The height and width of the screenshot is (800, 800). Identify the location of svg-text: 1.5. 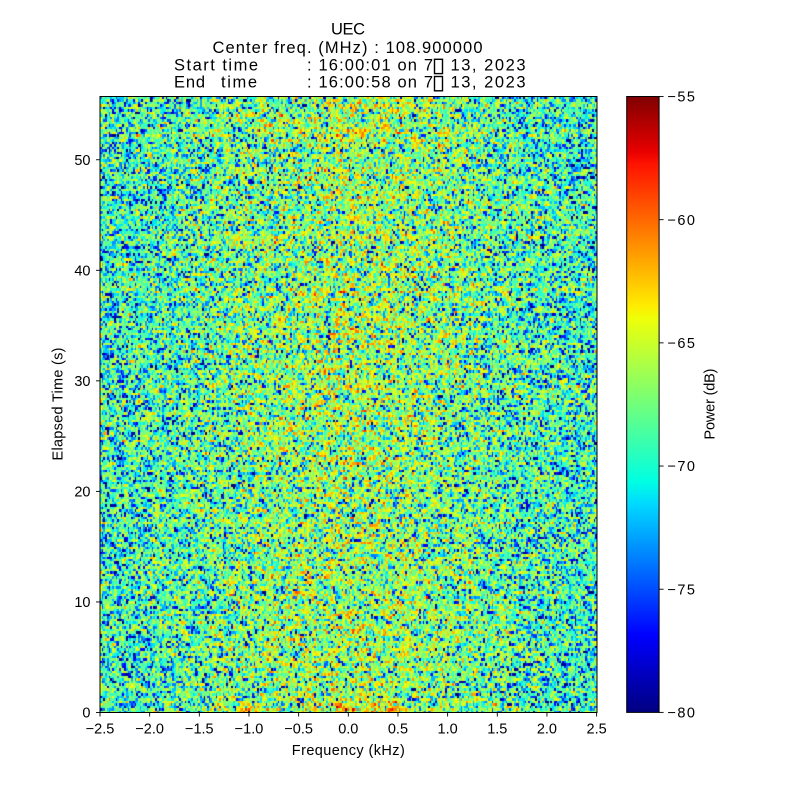
(497, 730).